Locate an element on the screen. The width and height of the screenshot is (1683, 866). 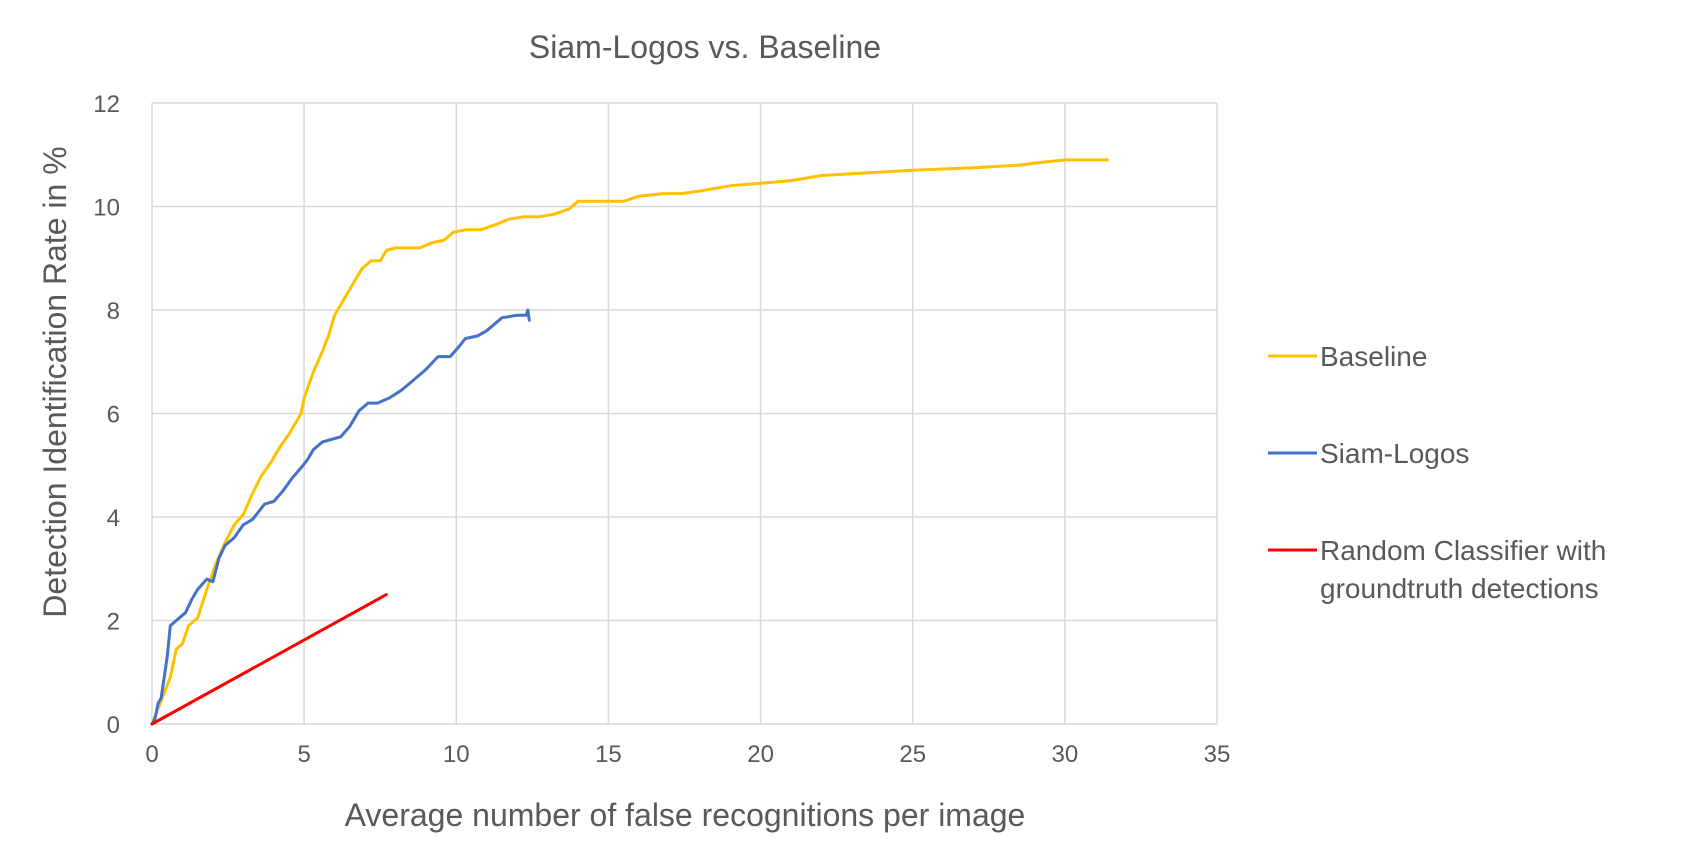
y-tick-label: 4 is located at coordinates (113, 518).